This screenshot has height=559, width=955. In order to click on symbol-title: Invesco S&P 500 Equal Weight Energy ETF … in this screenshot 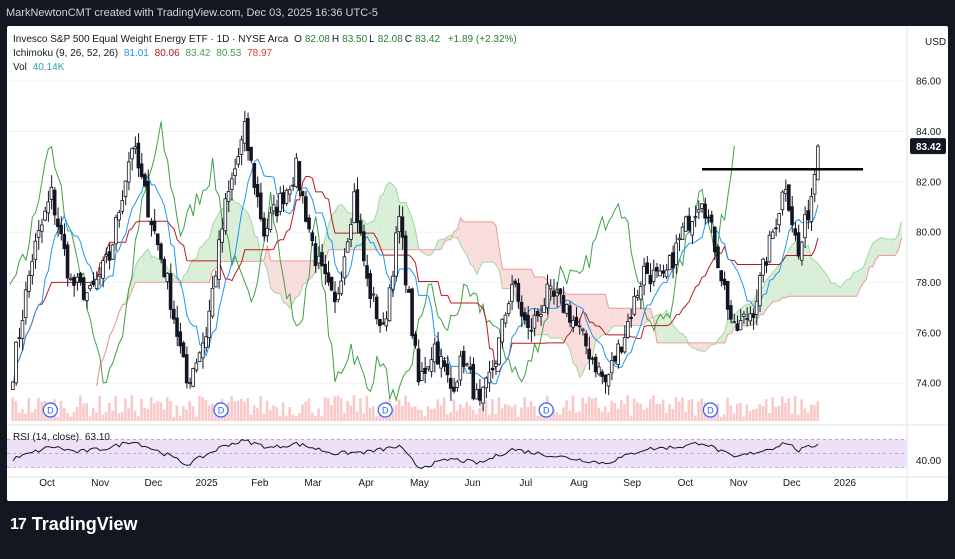, I will do `click(151, 39)`.